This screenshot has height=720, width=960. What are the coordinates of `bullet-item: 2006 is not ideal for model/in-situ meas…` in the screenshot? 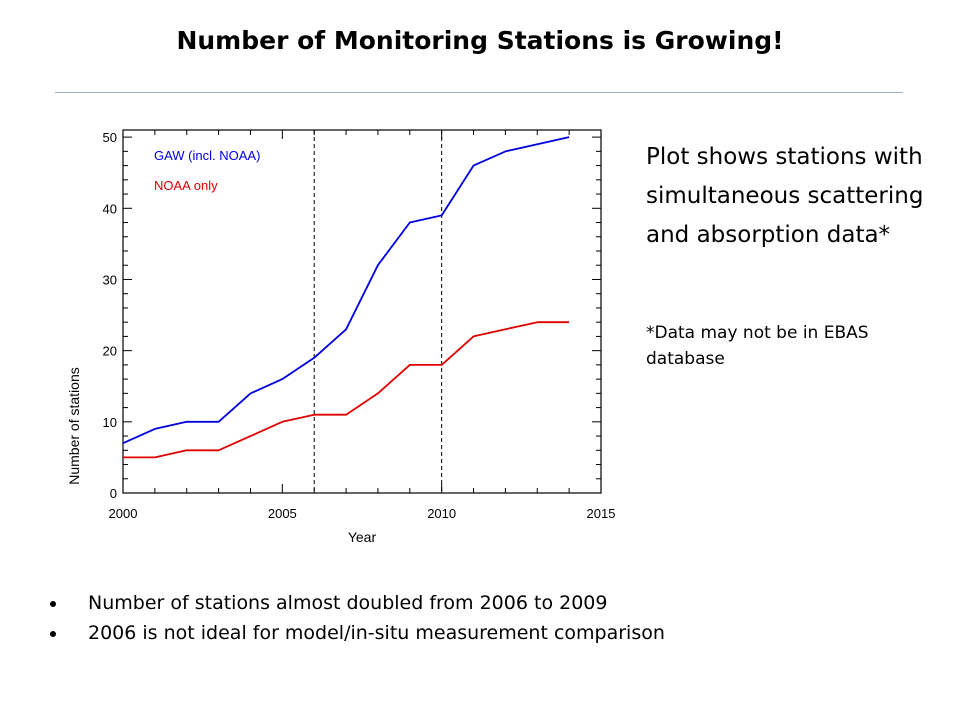 It's located at (356, 633).